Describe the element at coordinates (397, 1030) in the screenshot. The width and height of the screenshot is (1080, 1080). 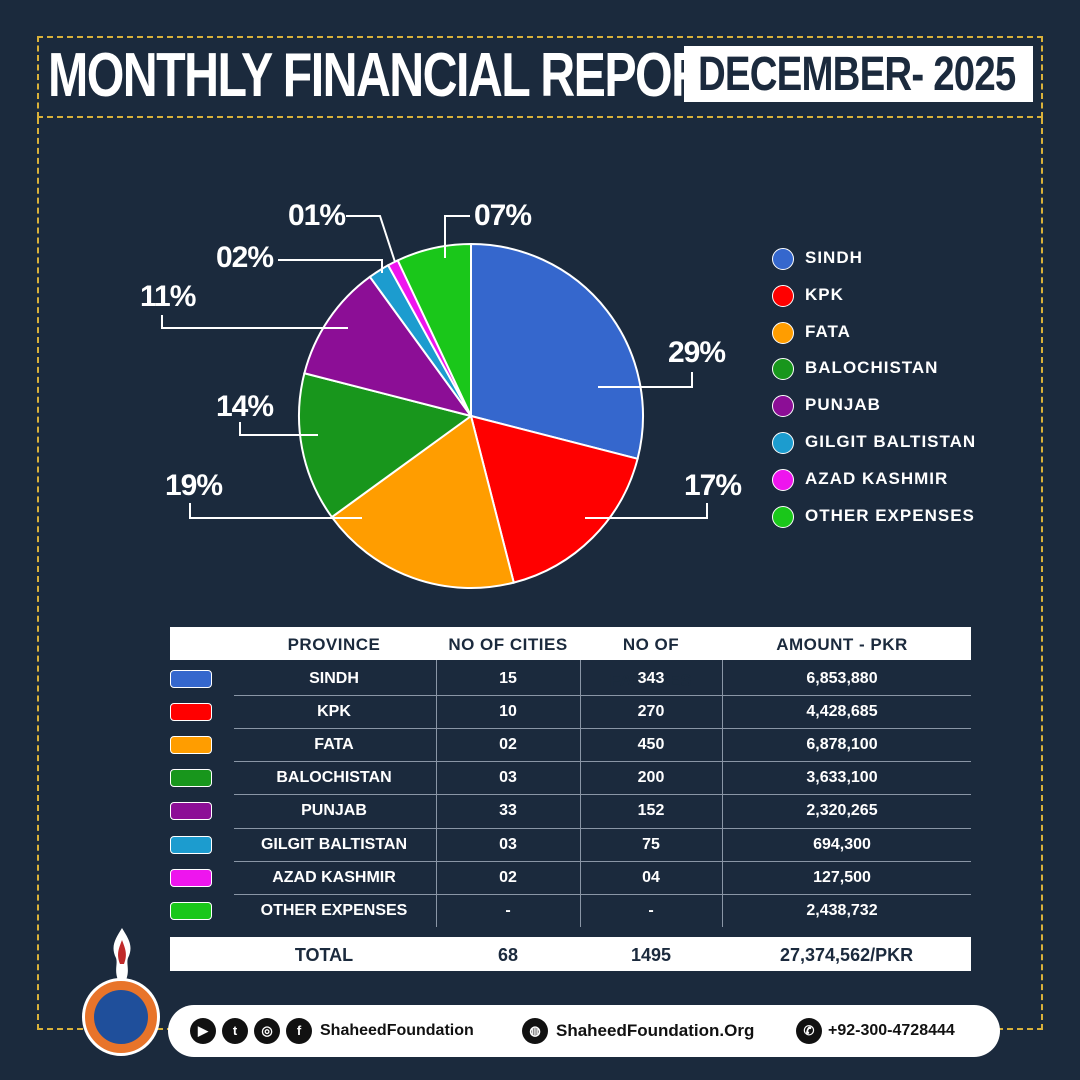
I see `social-handle: ShaheedFoundation` at that location.